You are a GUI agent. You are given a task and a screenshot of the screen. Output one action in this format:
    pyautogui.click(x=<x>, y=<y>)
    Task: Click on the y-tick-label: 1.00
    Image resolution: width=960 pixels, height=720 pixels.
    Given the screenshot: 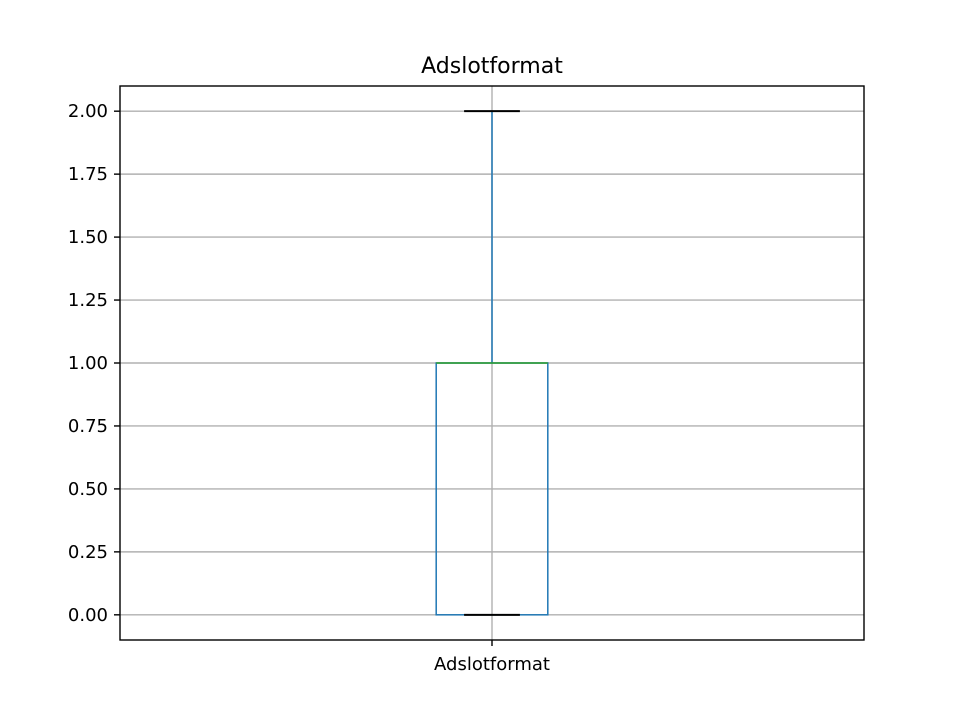 What is the action you would take?
    pyautogui.click(x=88, y=363)
    